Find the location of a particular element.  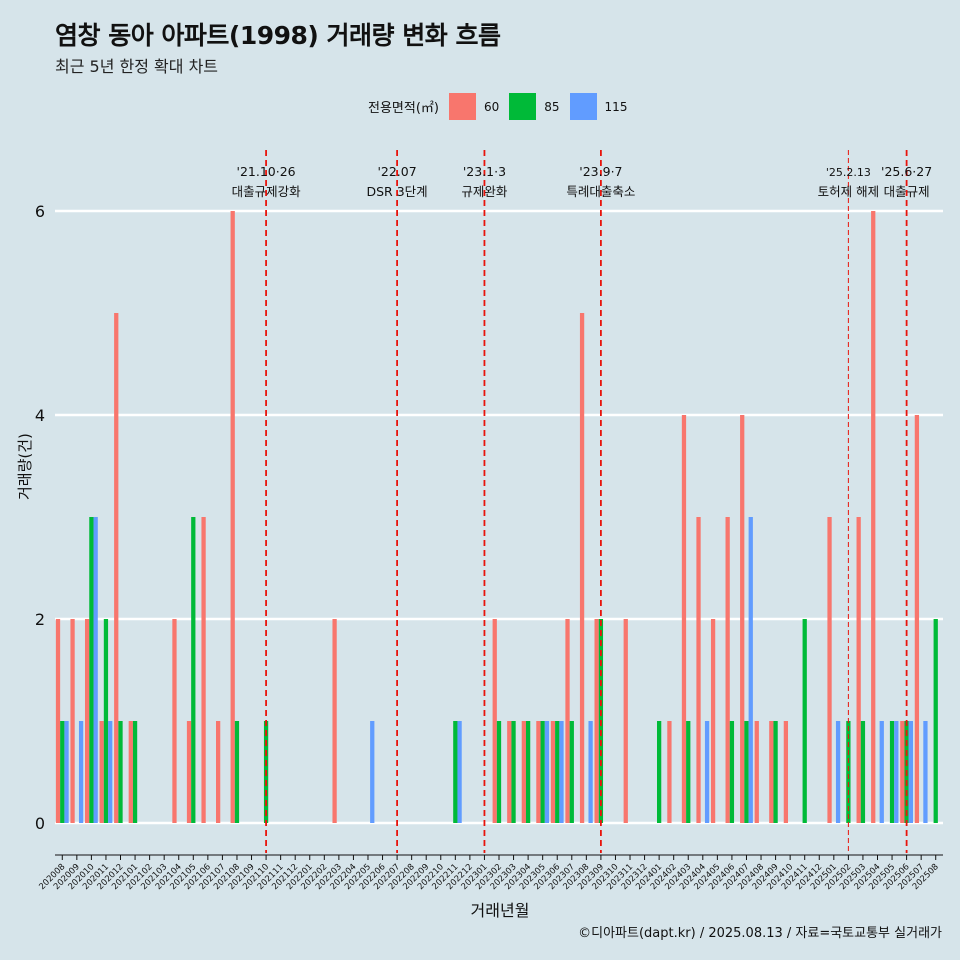

annotation-date-202301: '23.1·3 is located at coordinates (484, 171).